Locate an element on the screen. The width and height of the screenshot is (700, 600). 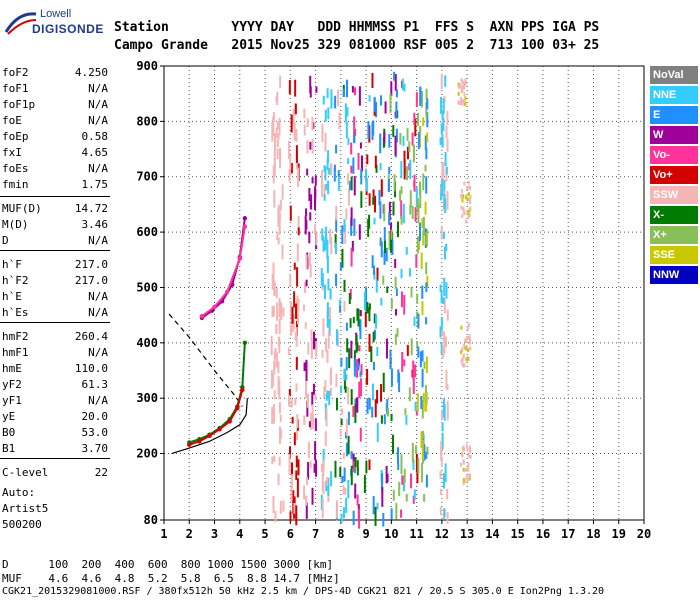
y-tick-label: 80 is located at coordinates (151, 520).